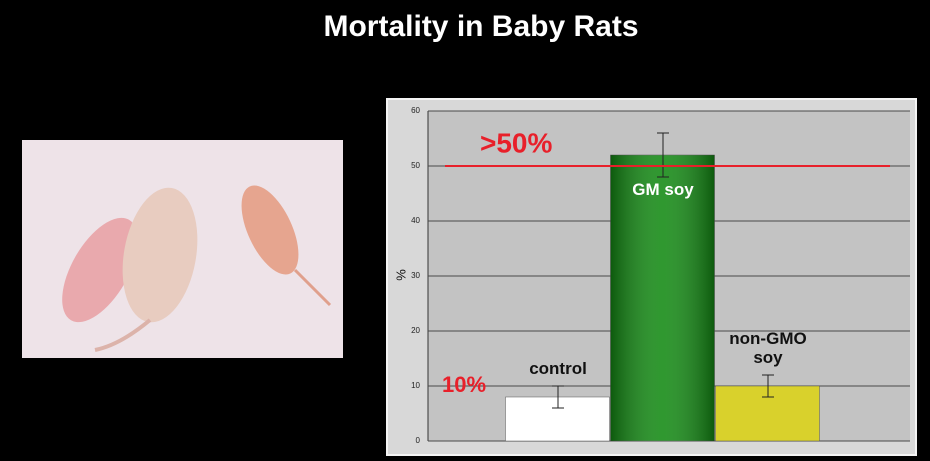 The image size is (930, 461). What do you see at coordinates (415, 330) in the screenshot?
I see `y-tick-label: 20` at bounding box center [415, 330].